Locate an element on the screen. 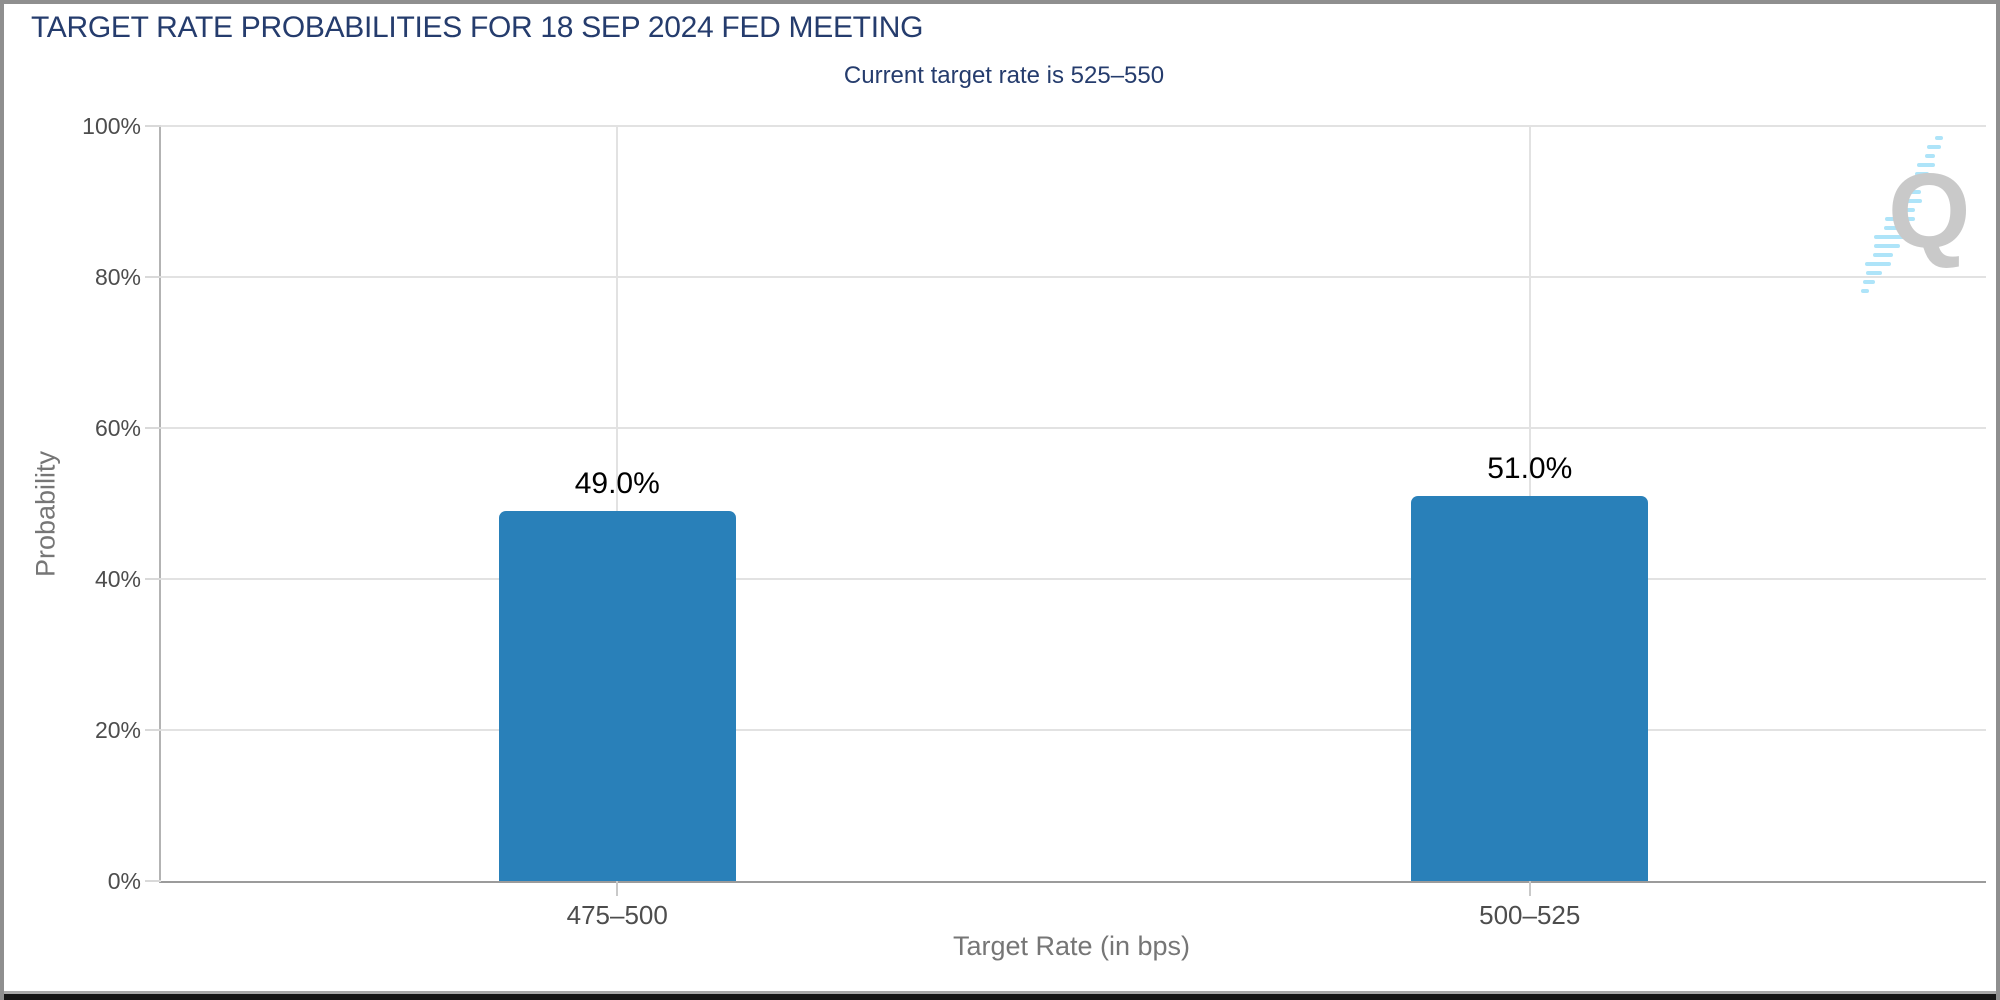 Image resolution: width=2000 pixels, height=1000 pixels. y-axis-tick-label: 100% is located at coordinates (111, 126).